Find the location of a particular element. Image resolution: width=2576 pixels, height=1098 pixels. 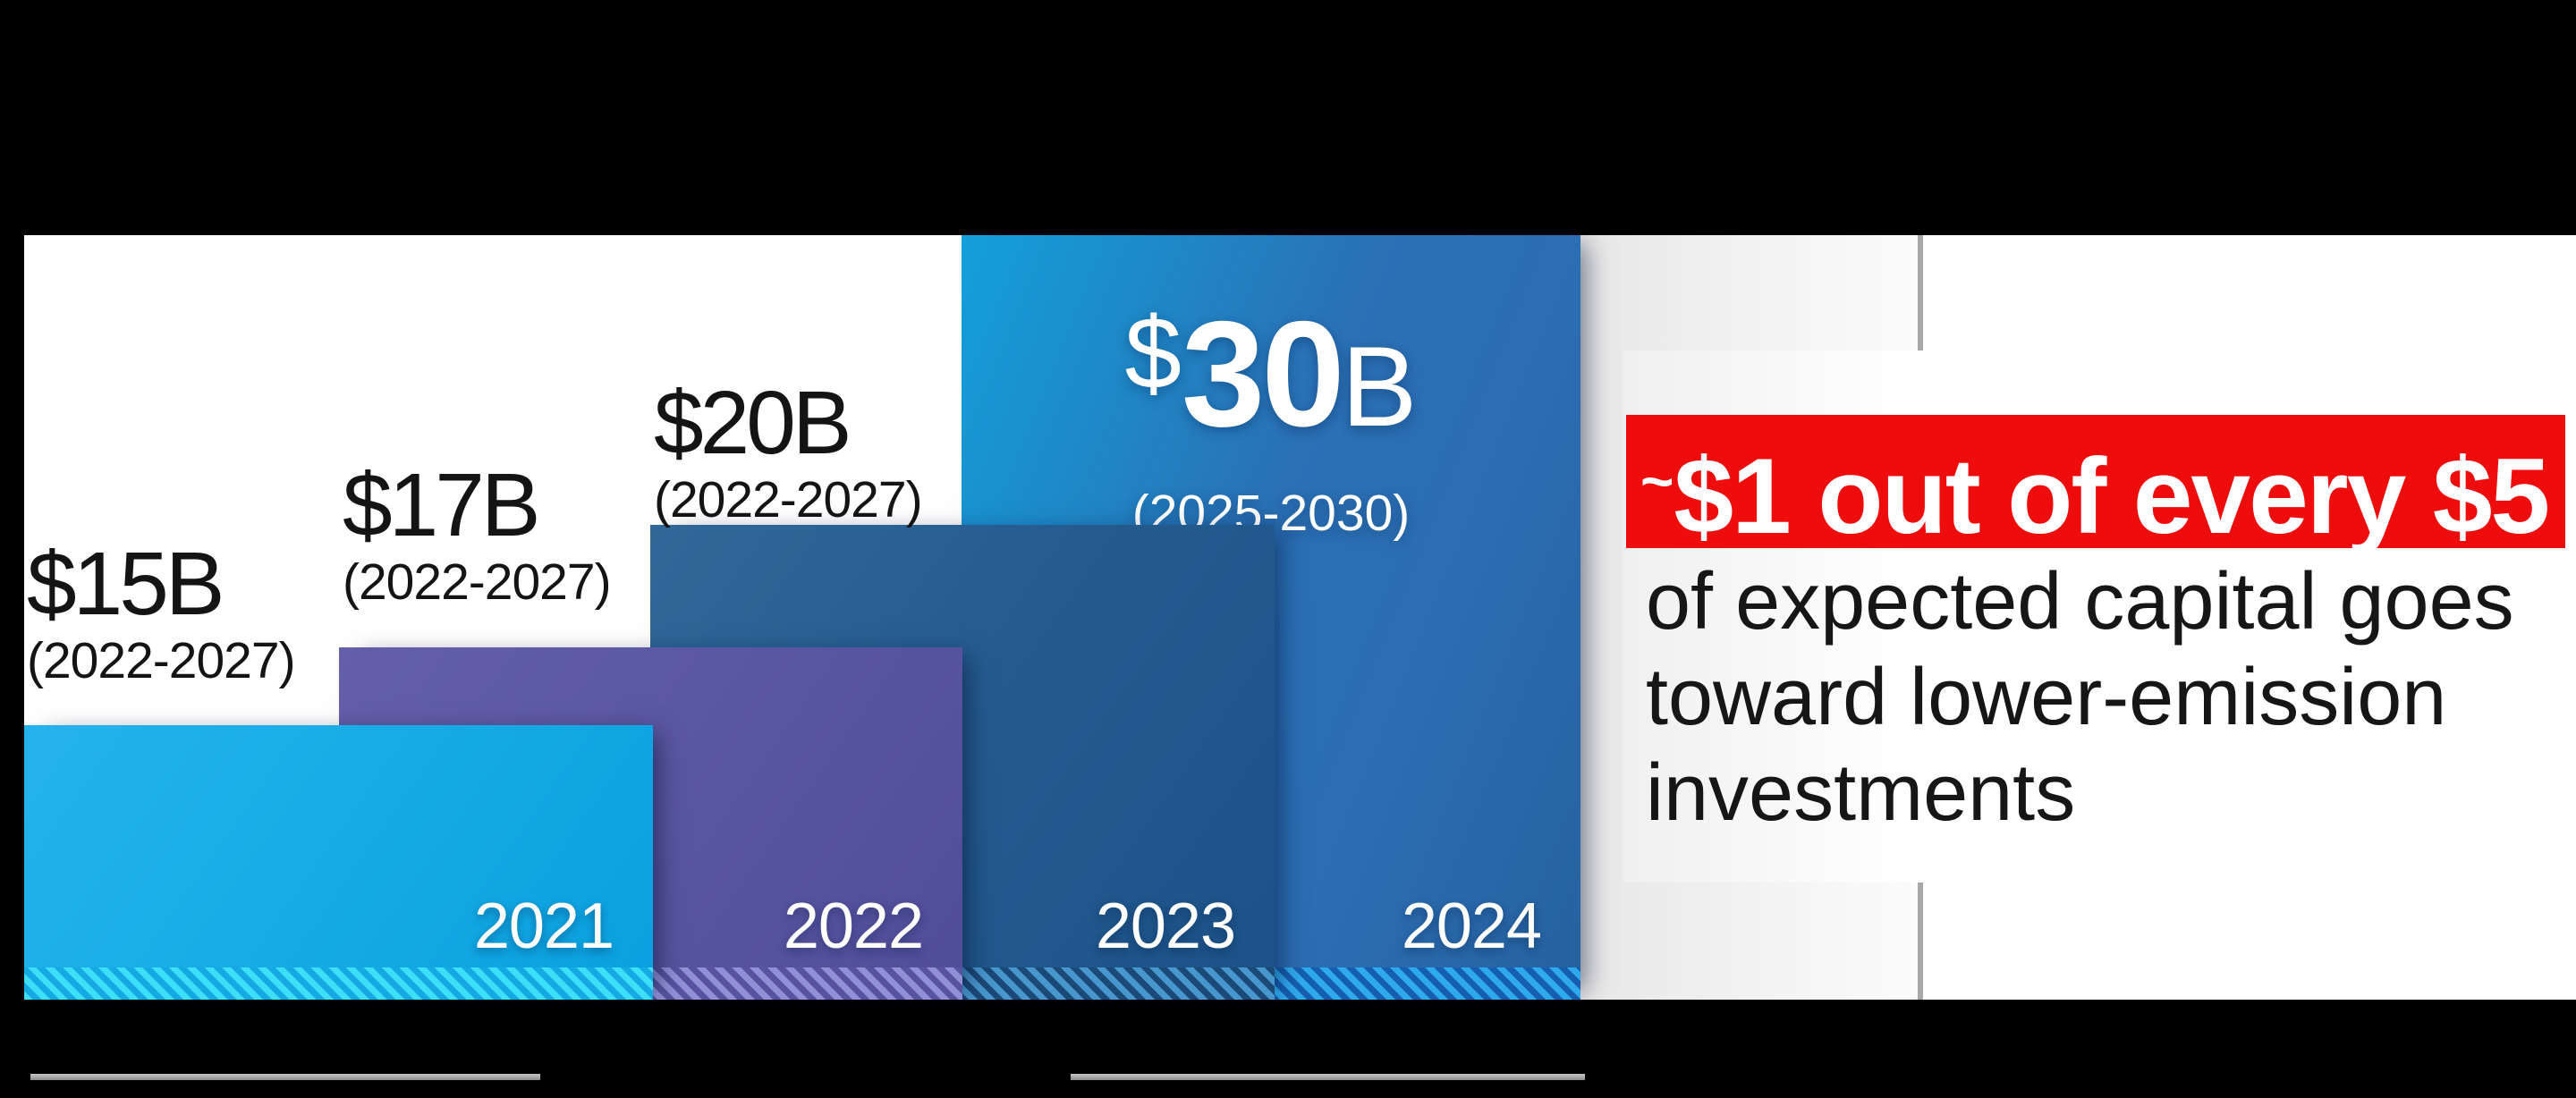

currency-symbol: $ is located at coordinates (1153, 353).